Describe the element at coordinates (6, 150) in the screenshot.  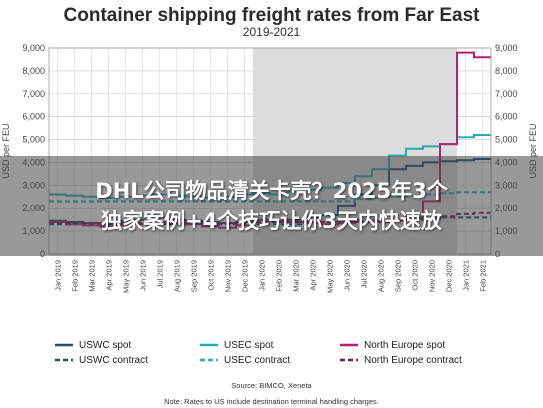
I see `y-axis-label-left: USD per FEU` at that location.